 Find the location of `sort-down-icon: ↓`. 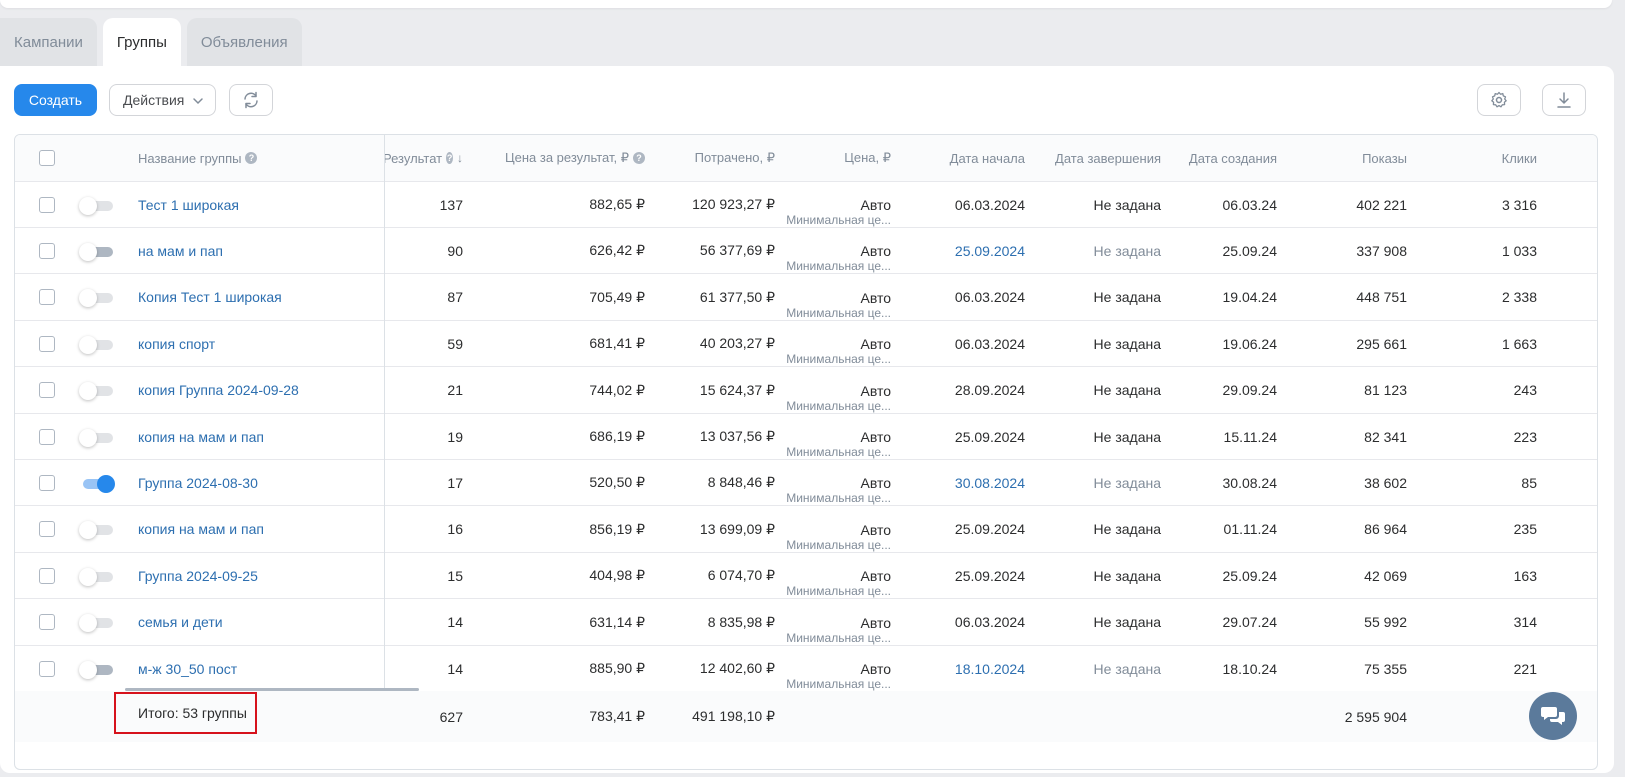

sort-down-icon: ↓ is located at coordinates (460, 158).